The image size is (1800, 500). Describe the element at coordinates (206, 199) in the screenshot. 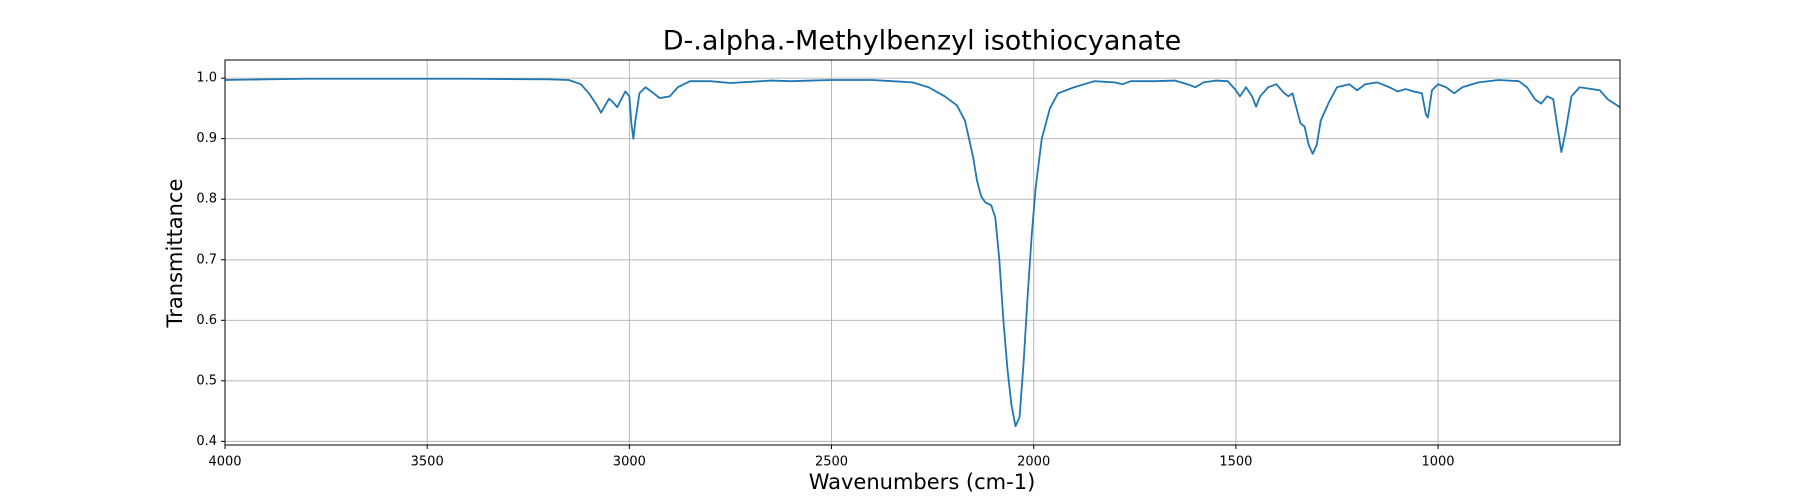

I see `y-tick-label: 0.8` at that location.